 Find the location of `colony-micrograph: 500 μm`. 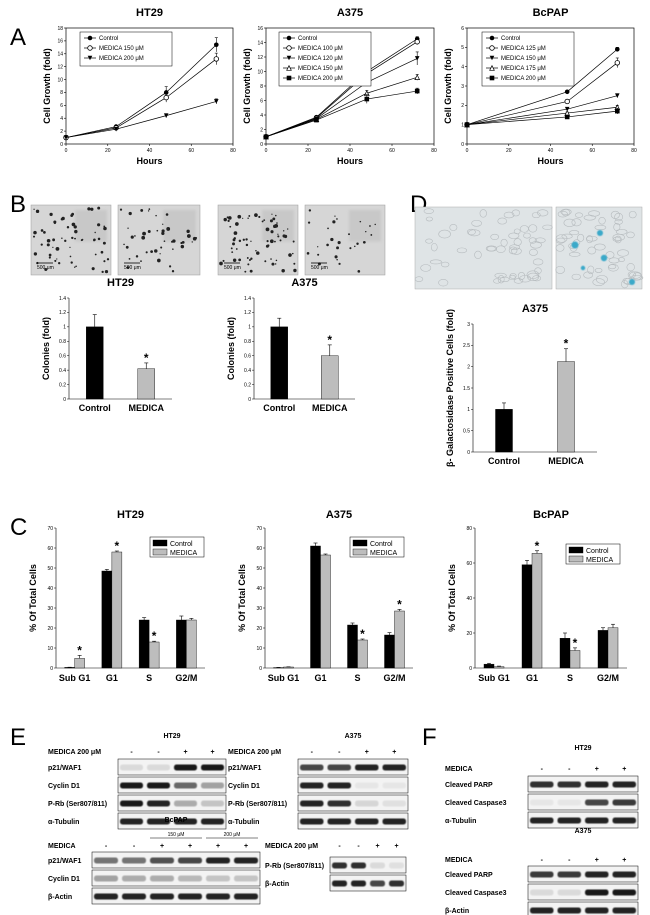

colony-micrograph: 500 μm is located at coordinates (159, 240).